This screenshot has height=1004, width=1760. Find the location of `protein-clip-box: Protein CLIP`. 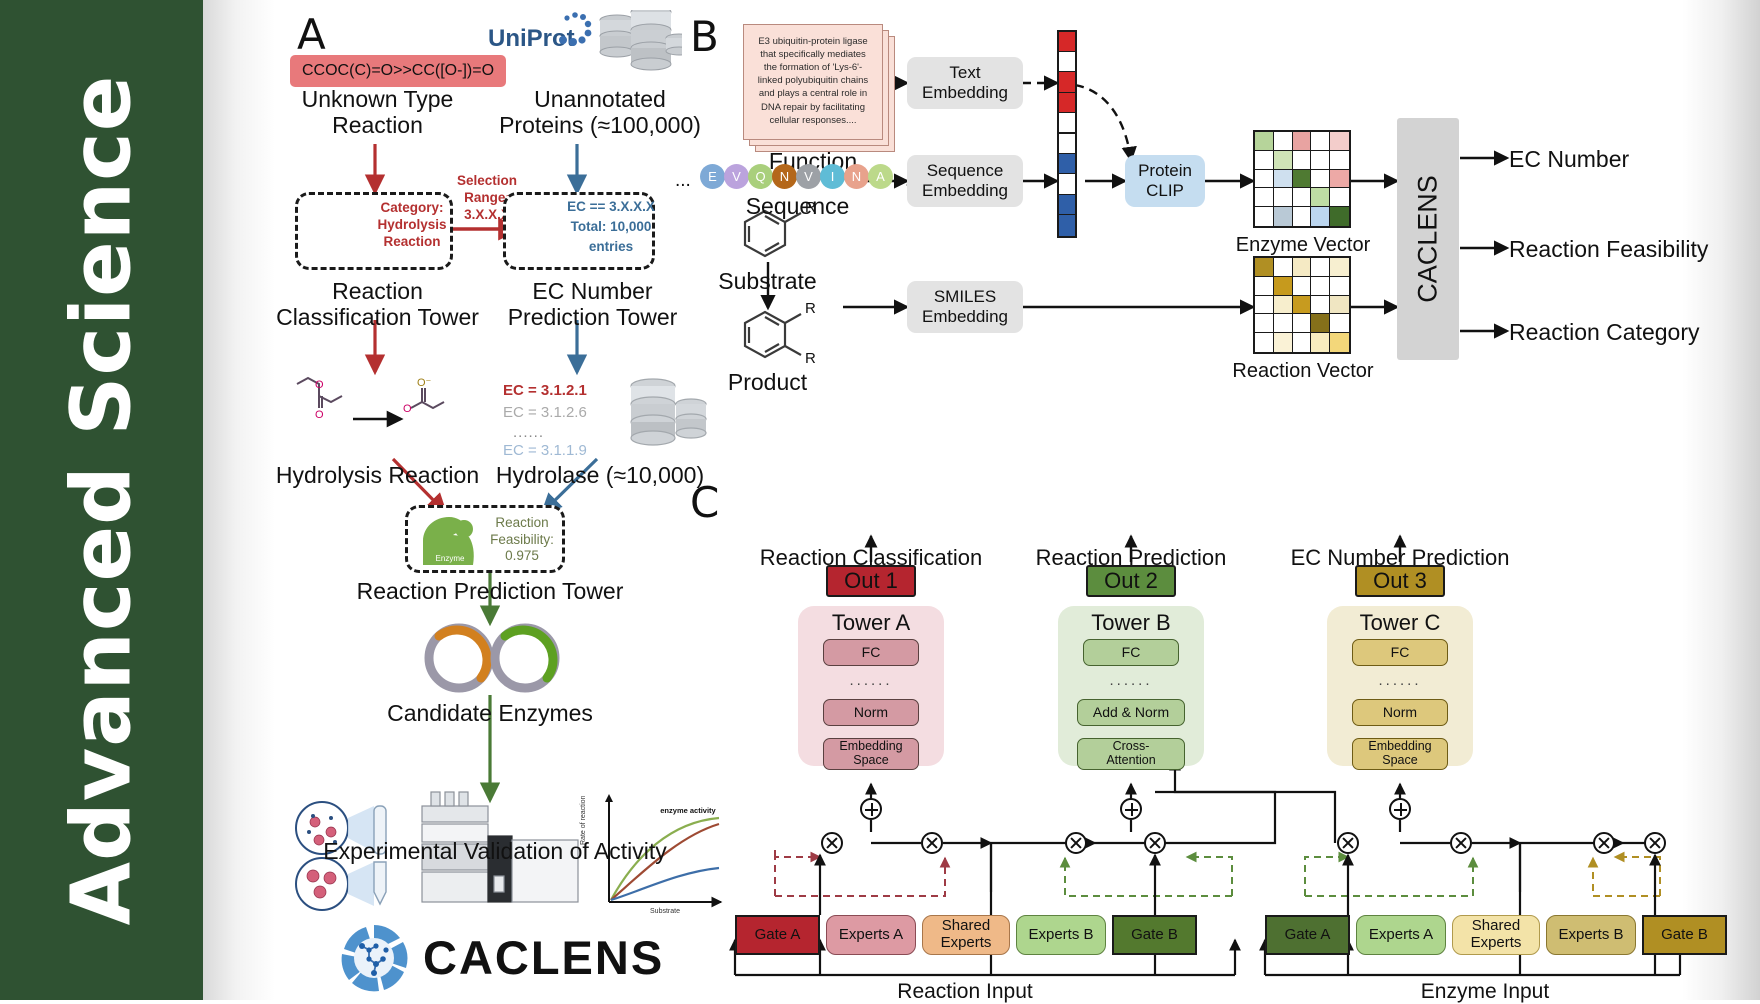

protein-clip-box: Protein CLIP is located at coordinates (1165, 181).